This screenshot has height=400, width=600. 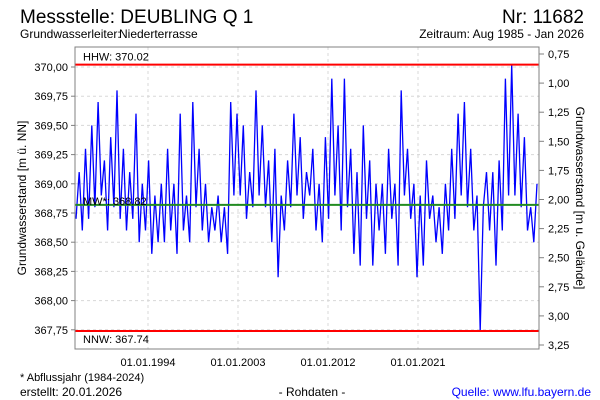 What do you see at coordinates (501, 34) in the screenshot?
I see `period: Zeitraum: Aug 1985 - Jan 2026` at bounding box center [501, 34].